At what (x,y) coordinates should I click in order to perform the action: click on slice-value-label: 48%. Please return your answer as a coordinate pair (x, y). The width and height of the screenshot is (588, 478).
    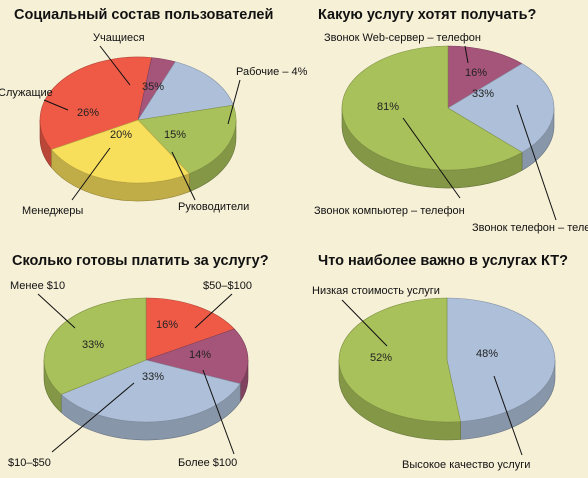
    Looking at the image, I should click on (487, 354).